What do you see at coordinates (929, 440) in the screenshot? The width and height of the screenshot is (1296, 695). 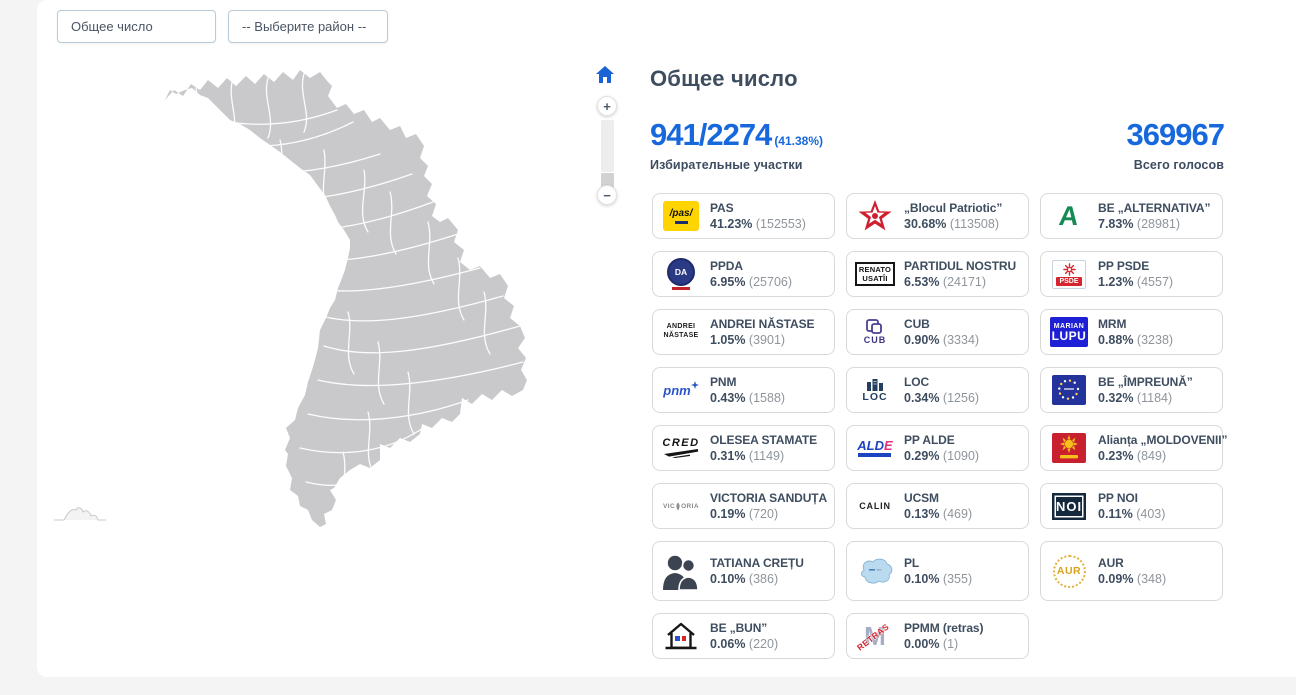 I see `party-name: PP ALDE` at bounding box center [929, 440].